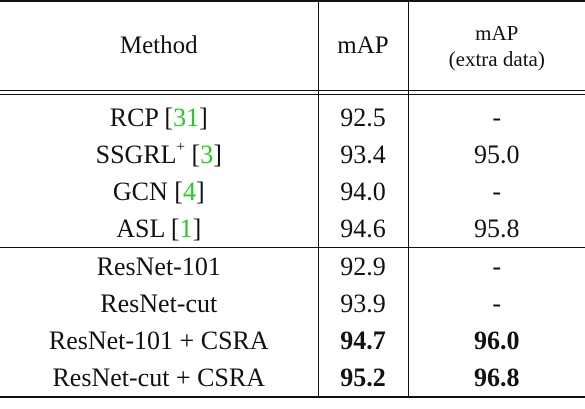 The image size is (585, 409). Describe the element at coordinates (140, 191) in the screenshot. I see `method-name: GCN` at that location.